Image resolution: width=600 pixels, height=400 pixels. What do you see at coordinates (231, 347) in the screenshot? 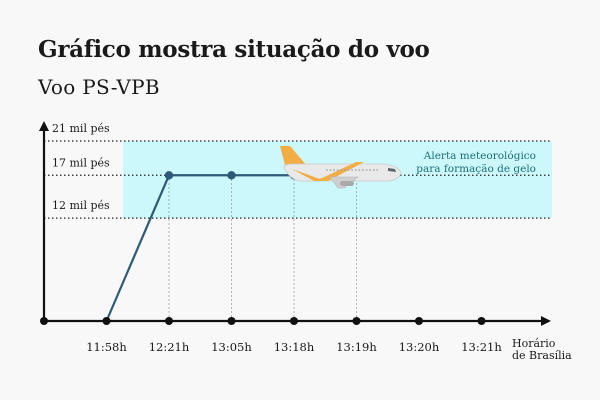
I see `x-tick-label: 13:05h` at bounding box center [231, 347].